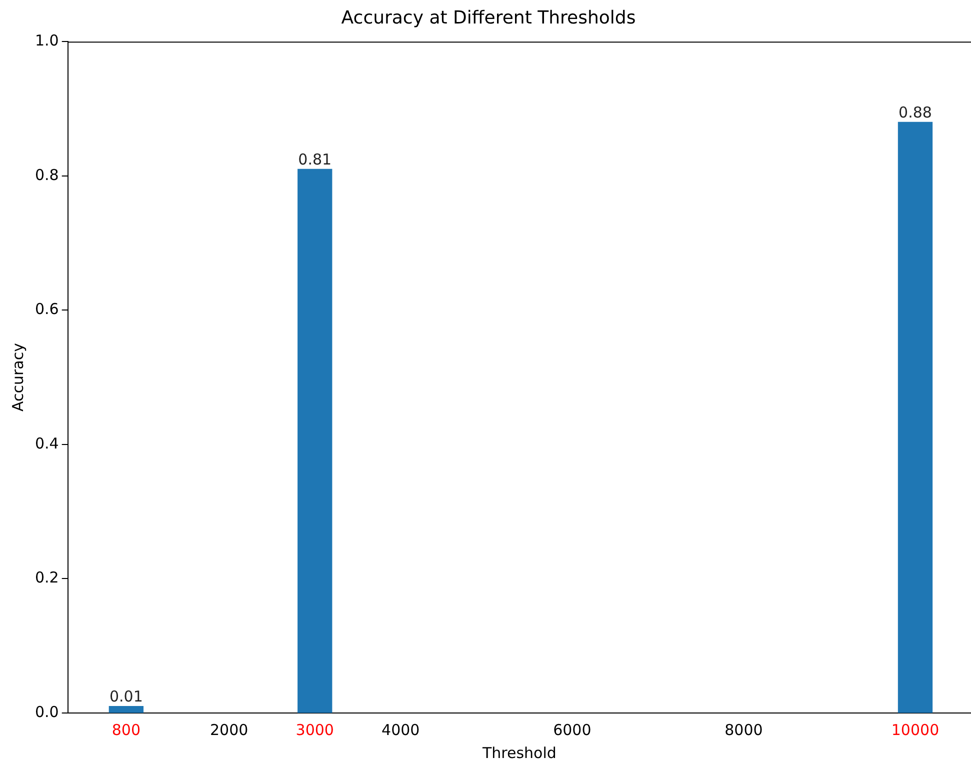  I want to click on y-tick-label: 0.0, so click(46, 711).